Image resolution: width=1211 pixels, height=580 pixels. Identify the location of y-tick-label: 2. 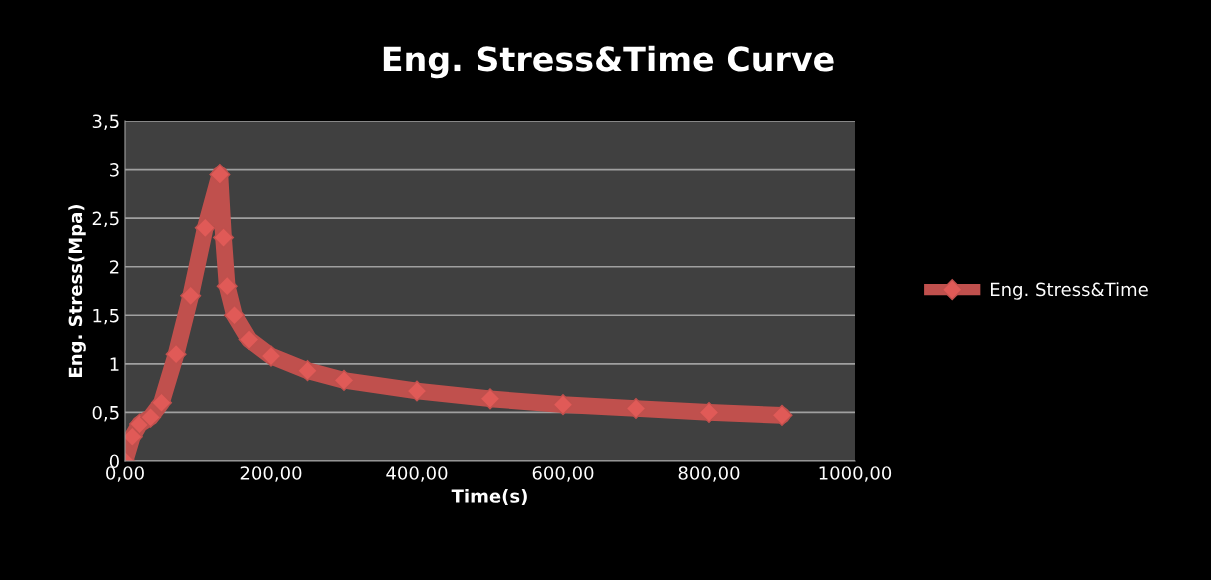
(114, 267).